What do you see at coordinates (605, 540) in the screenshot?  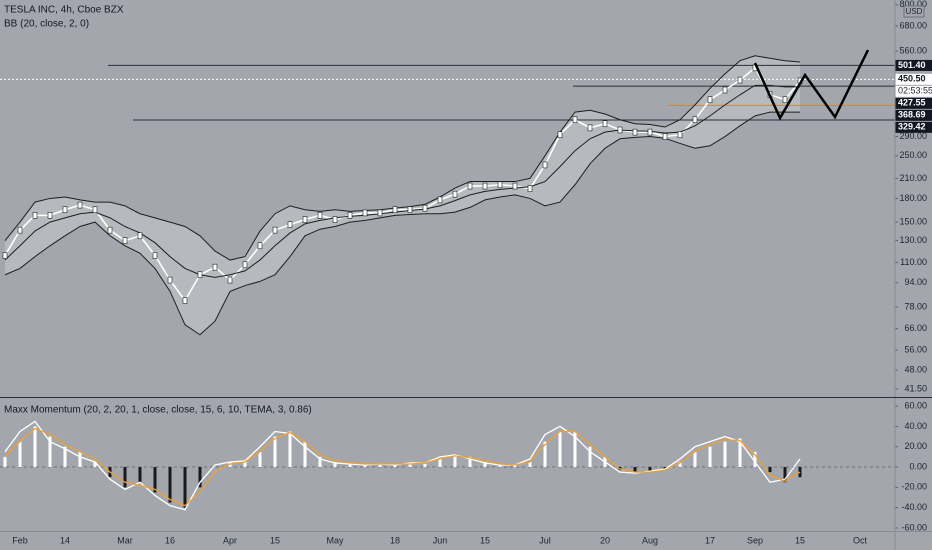 I see `x-tick-label: 20` at bounding box center [605, 540].